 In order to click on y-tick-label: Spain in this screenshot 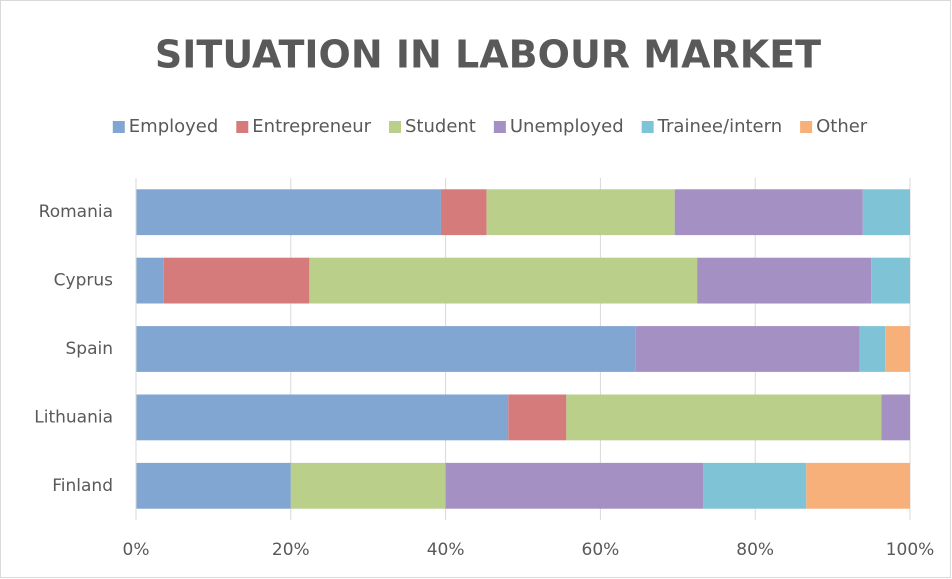, I will do `click(90, 349)`.